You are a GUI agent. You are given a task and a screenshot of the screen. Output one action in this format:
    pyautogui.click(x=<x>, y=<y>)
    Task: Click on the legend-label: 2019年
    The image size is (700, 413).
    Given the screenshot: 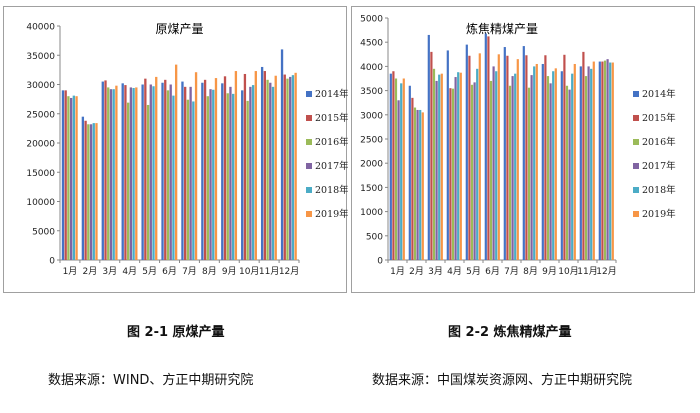 What is the action you would take?
    pyautogui.click(x=331, y=214)
    